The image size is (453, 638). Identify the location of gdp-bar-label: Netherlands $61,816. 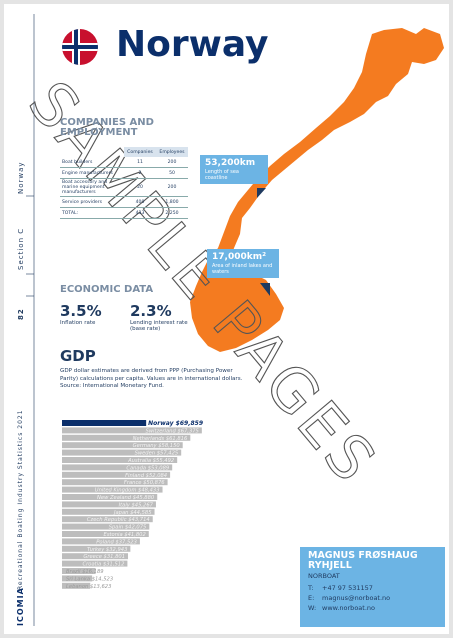
(160, 439).